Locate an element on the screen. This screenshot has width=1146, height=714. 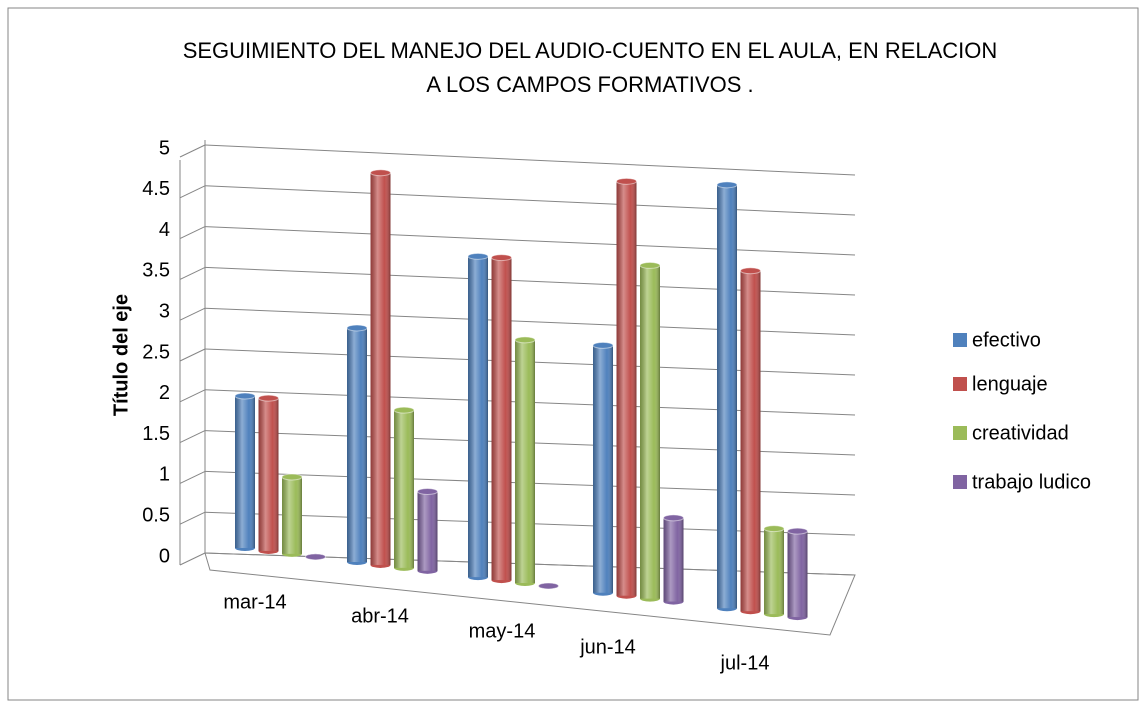
legend-label: creatividad is located at coordinates (1020, 433).